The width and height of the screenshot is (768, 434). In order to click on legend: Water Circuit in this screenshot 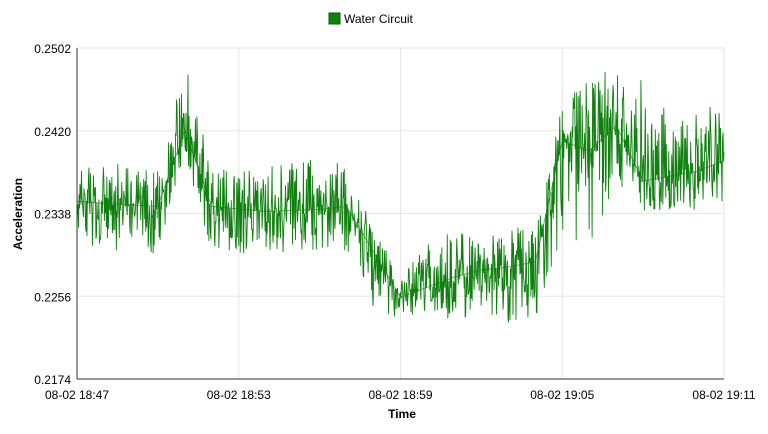, I will do `click(371, 19)`.